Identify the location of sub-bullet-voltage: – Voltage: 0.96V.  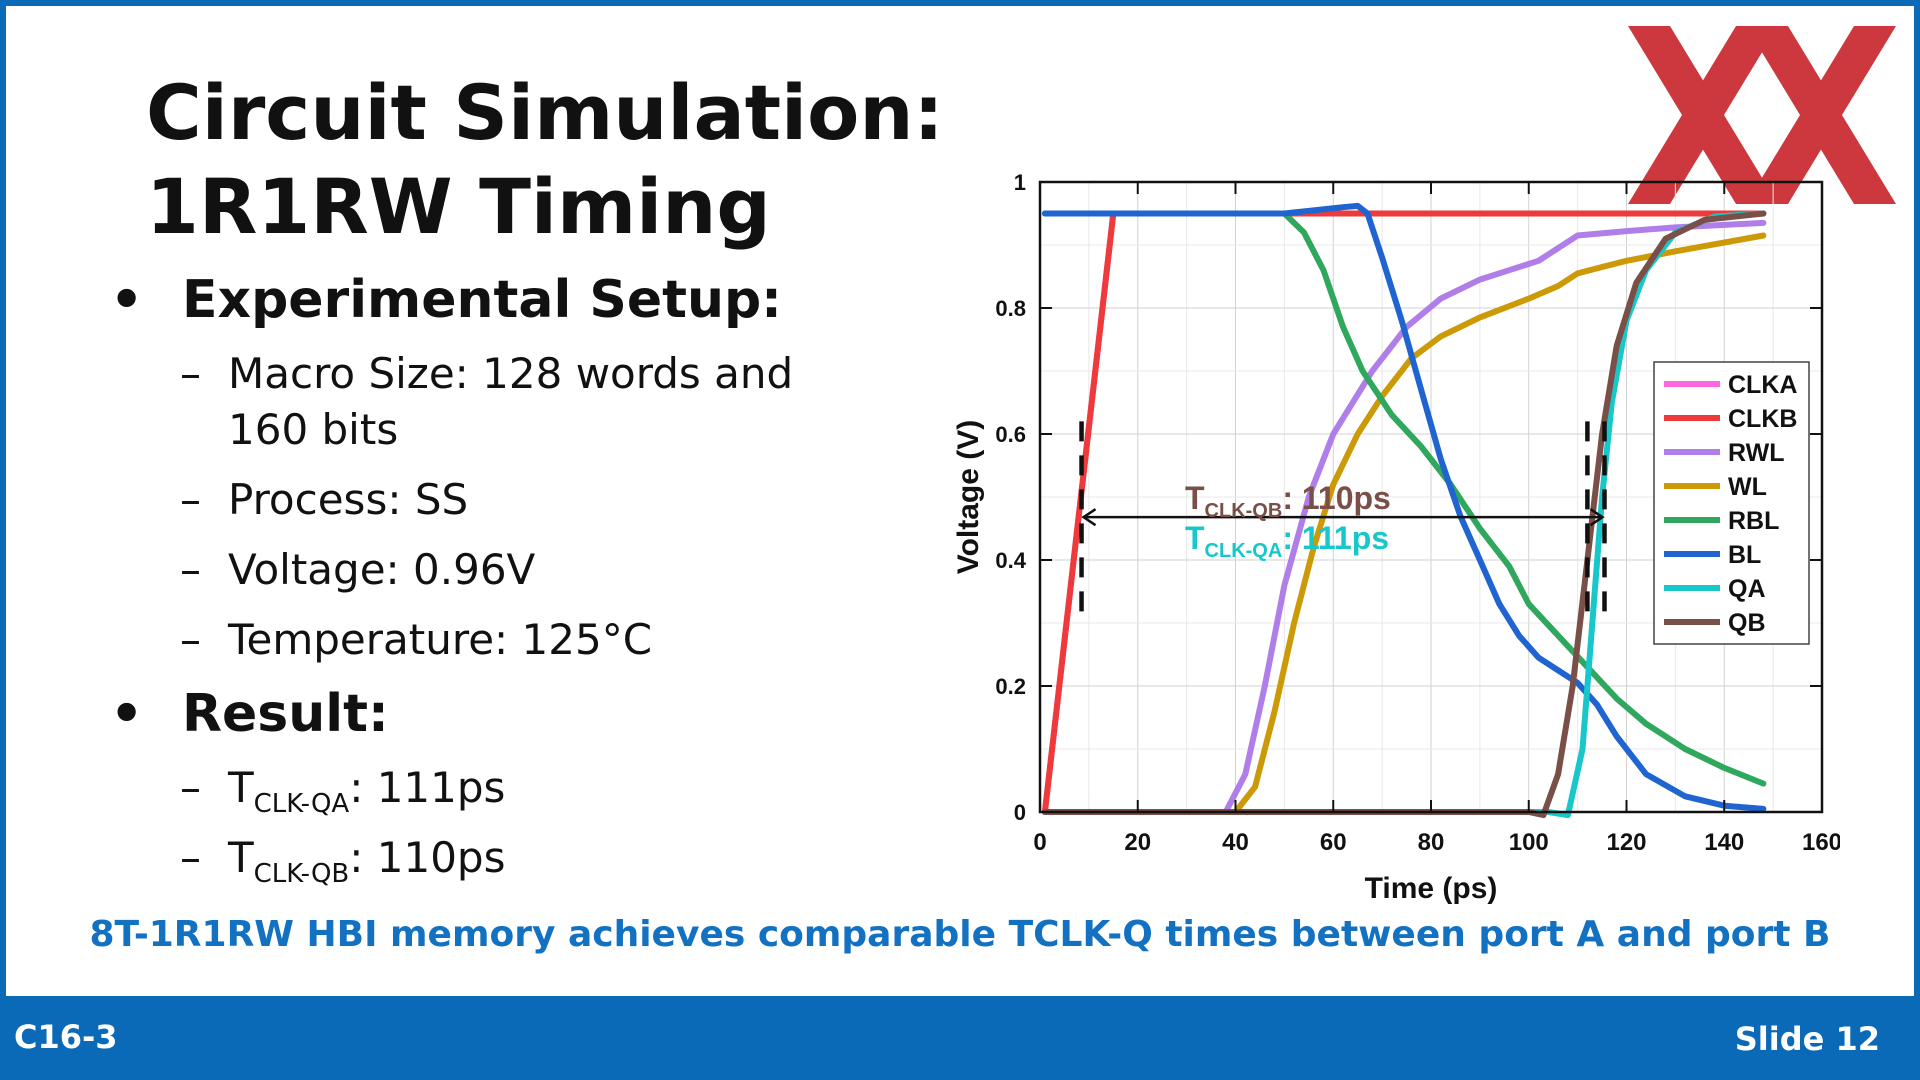
(480, 570).